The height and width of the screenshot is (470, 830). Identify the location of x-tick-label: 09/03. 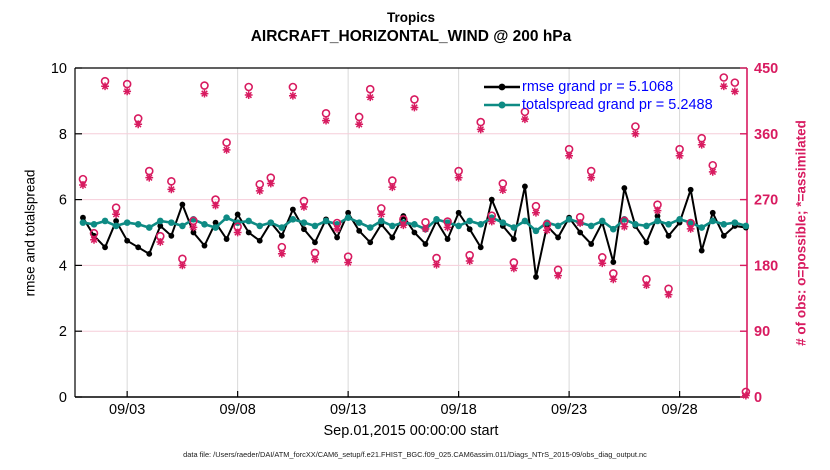
(127, 410).